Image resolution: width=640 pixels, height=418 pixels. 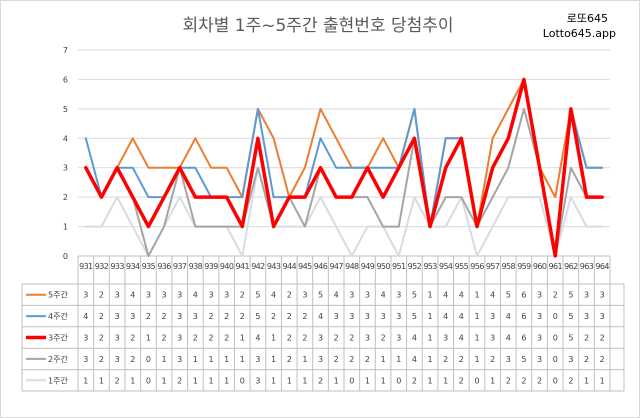 I want to click on x-category-label: 947, so click(x=336, y=266).